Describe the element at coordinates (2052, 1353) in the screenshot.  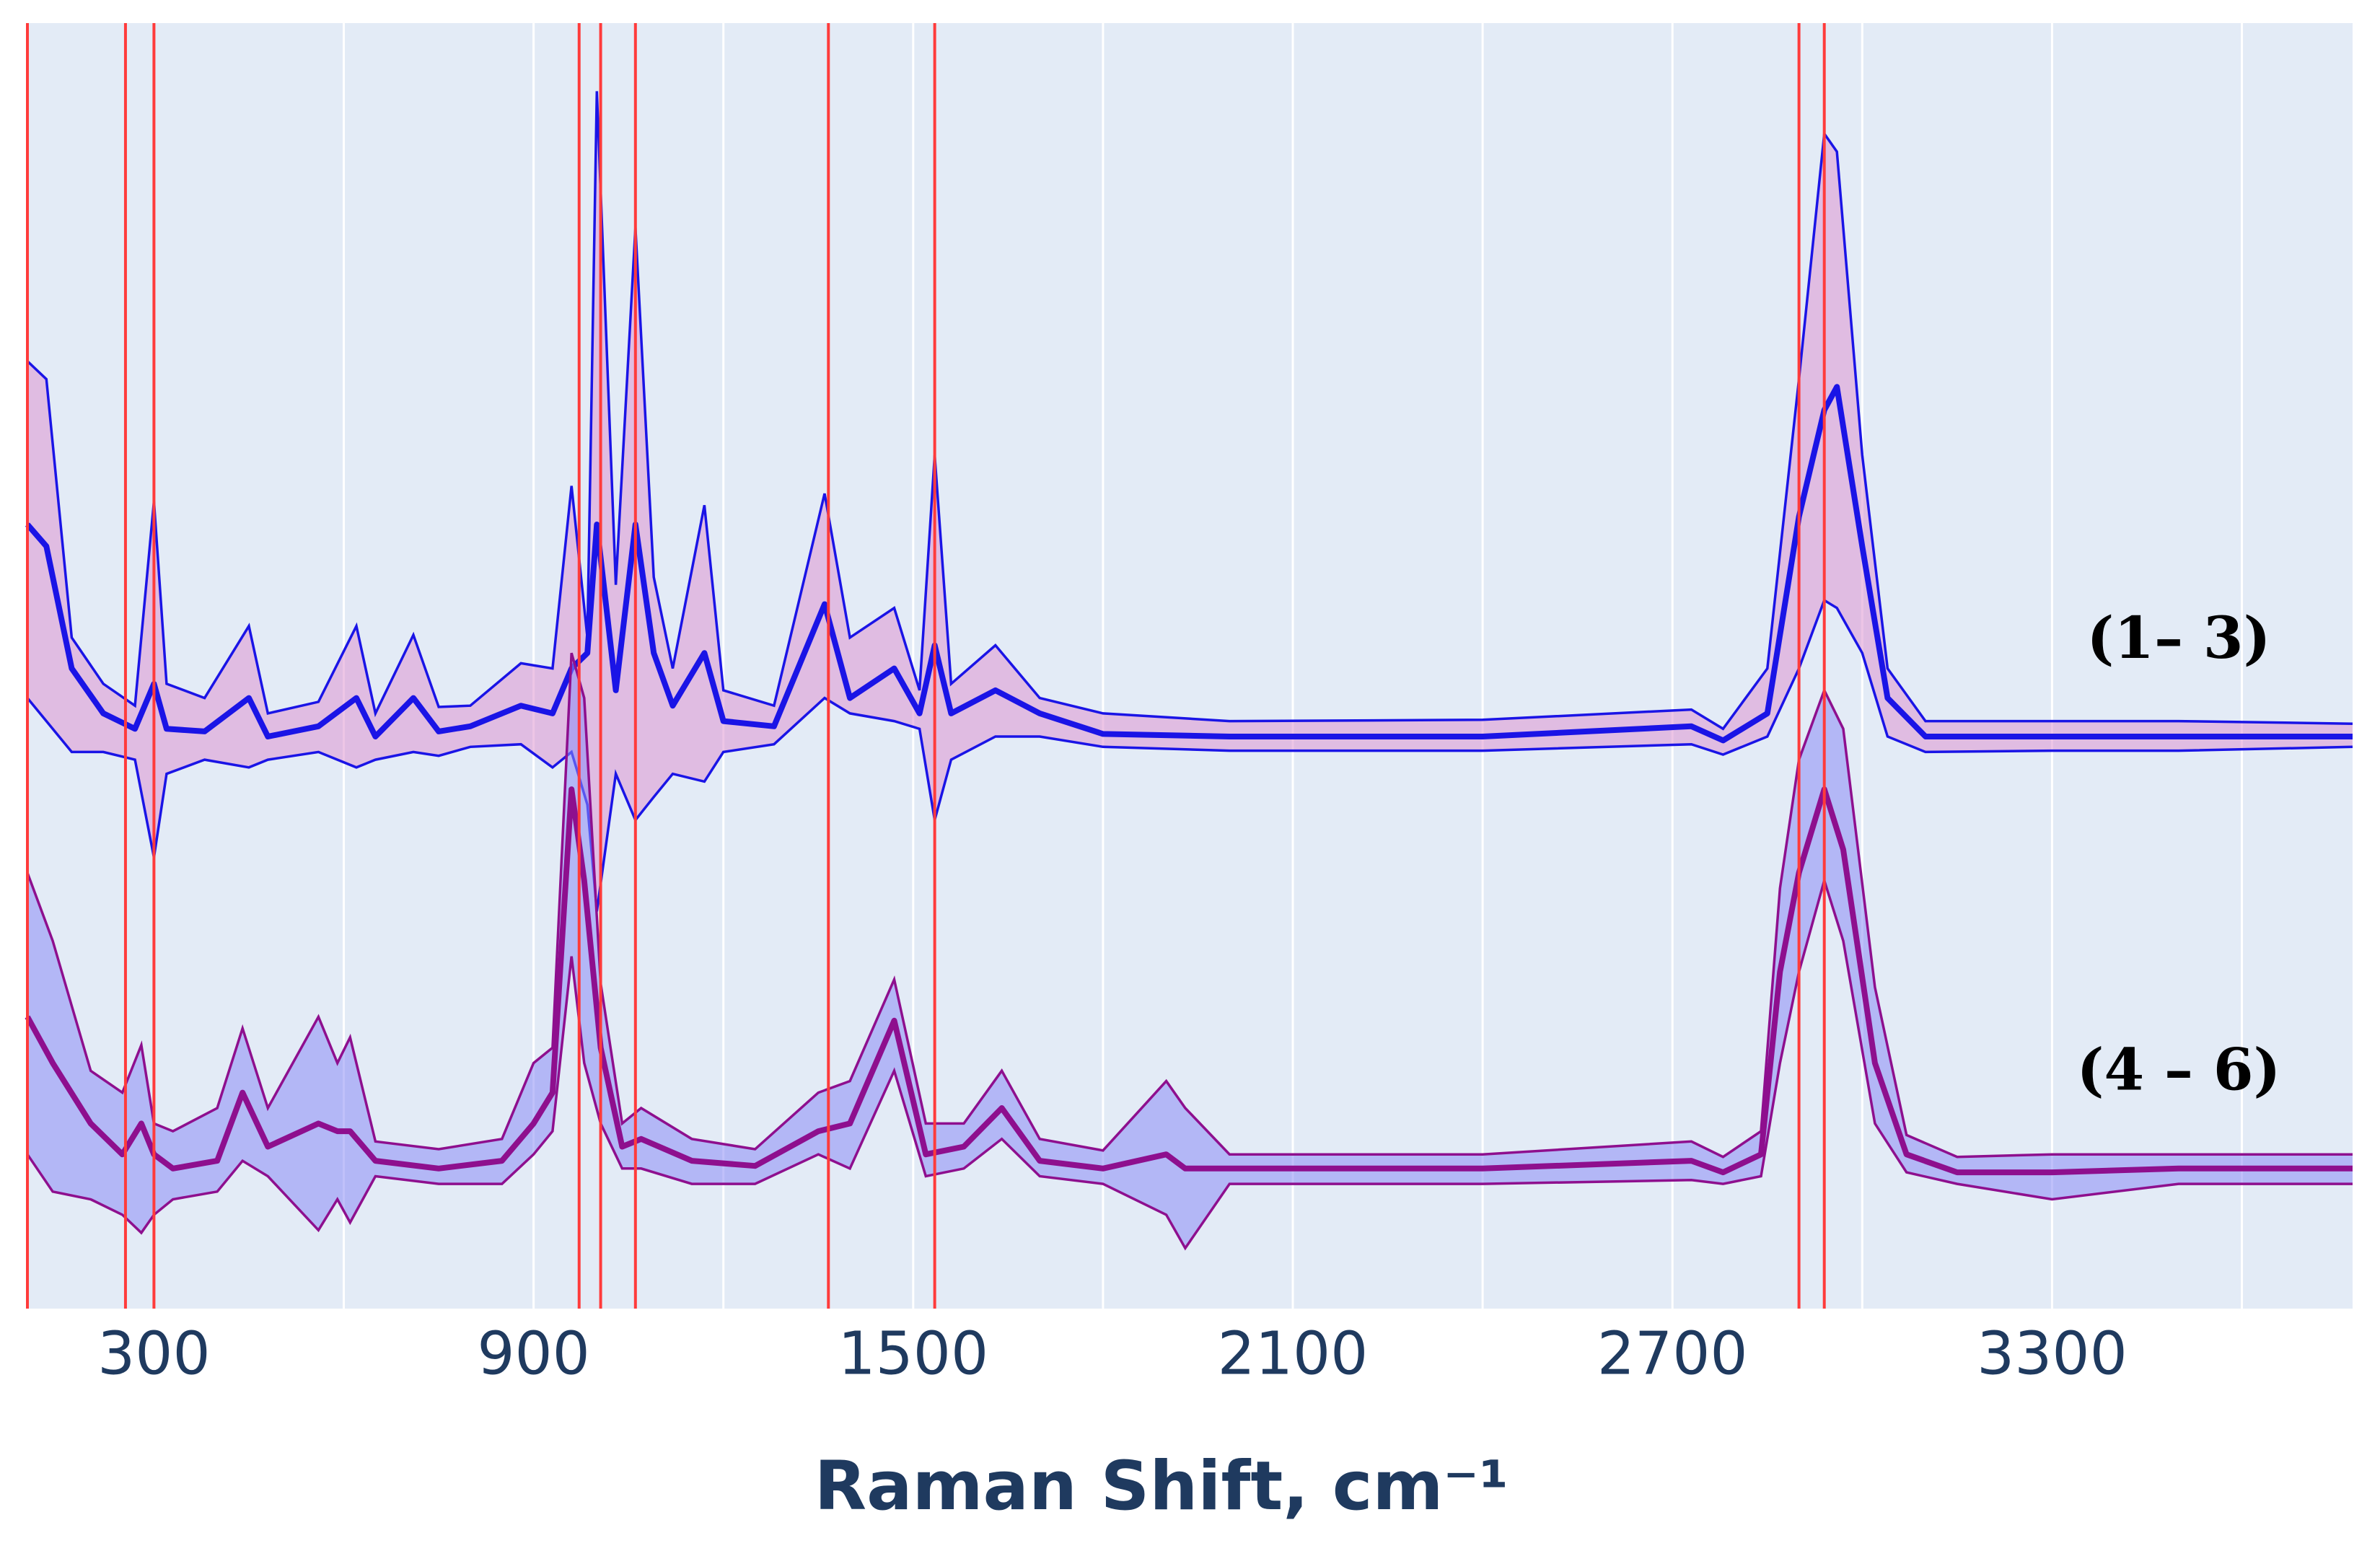
I see `x-tick-label: 3300` at that location.